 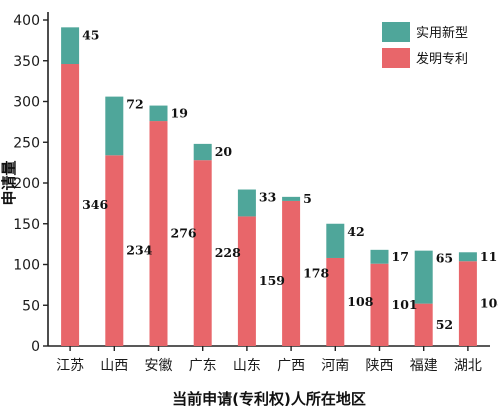 I want to click on value-label: 101, so click(x=405, y=304).